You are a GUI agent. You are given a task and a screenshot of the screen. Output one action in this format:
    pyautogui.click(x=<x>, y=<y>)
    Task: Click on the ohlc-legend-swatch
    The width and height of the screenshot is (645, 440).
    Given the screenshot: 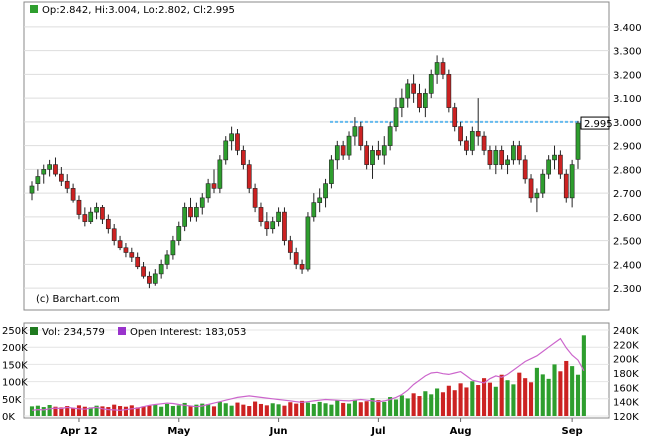 What is the action you would take?
    pyautogui.click(x=34, y=9)
    